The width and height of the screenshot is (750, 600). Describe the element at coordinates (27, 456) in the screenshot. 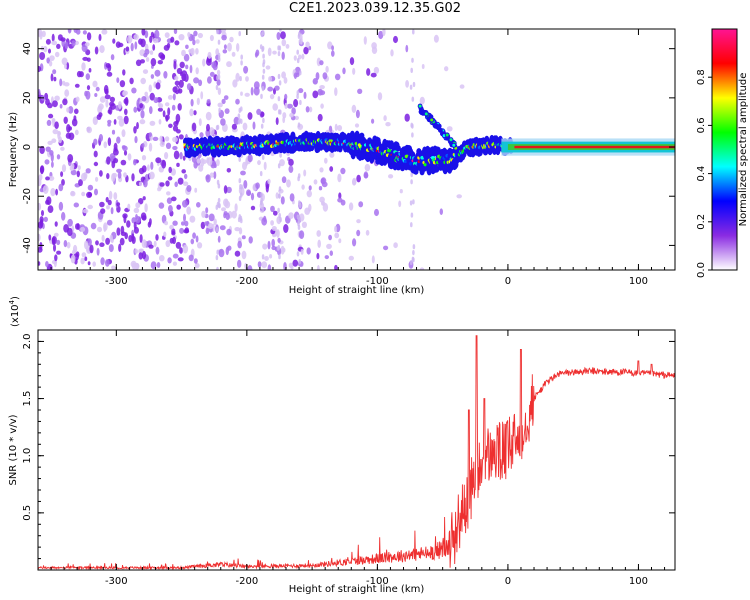

I see `y-tick-label: 1.0` at that location.